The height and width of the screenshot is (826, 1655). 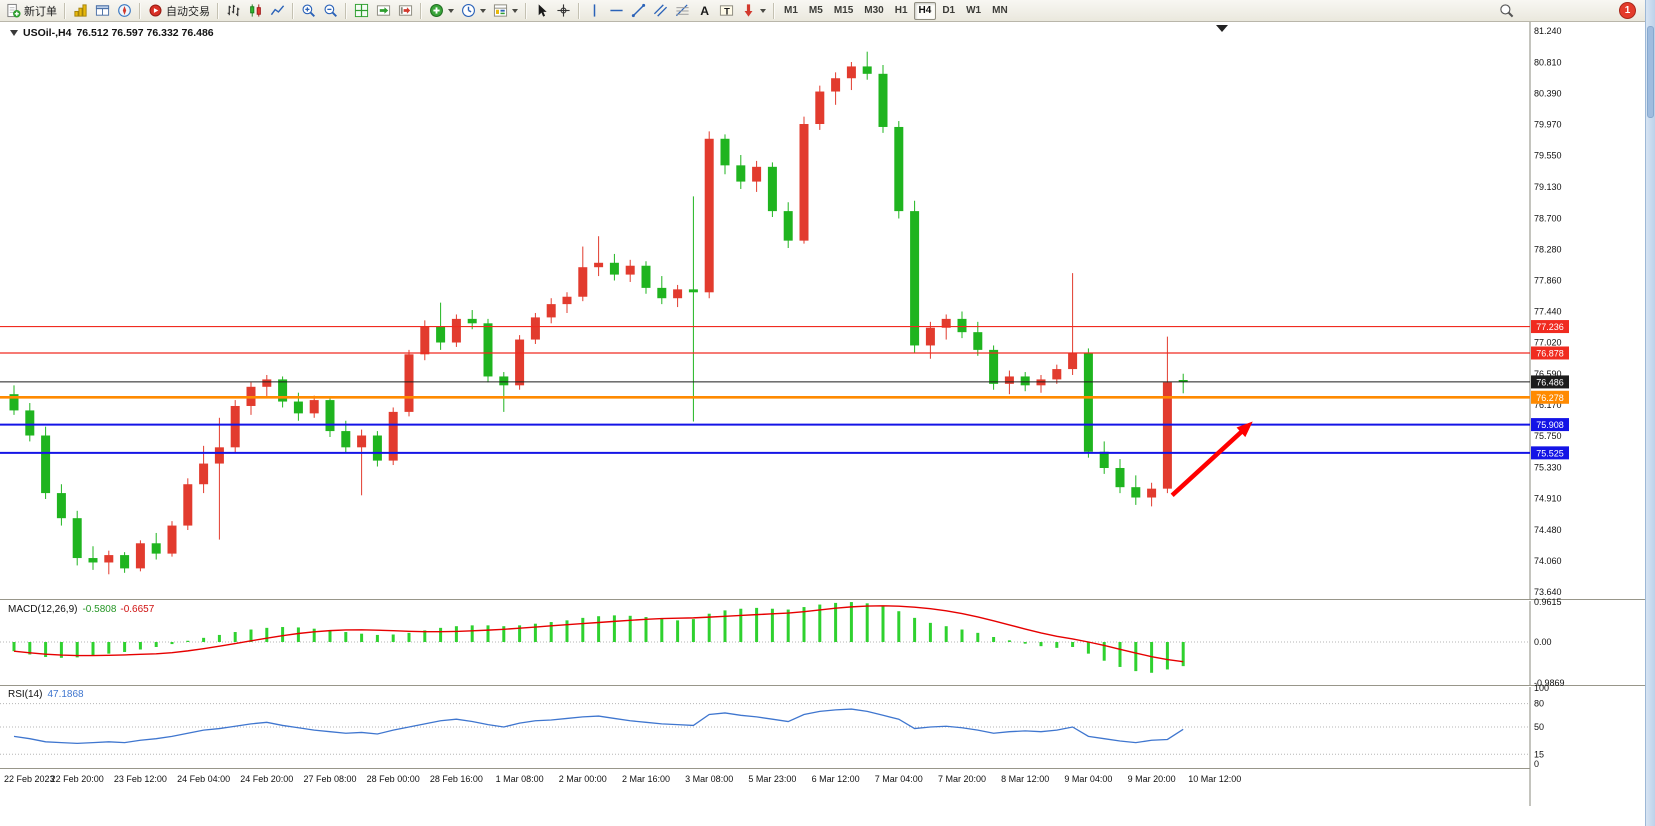 I want to click on fibonacci-button, so click(x=682, y=10).